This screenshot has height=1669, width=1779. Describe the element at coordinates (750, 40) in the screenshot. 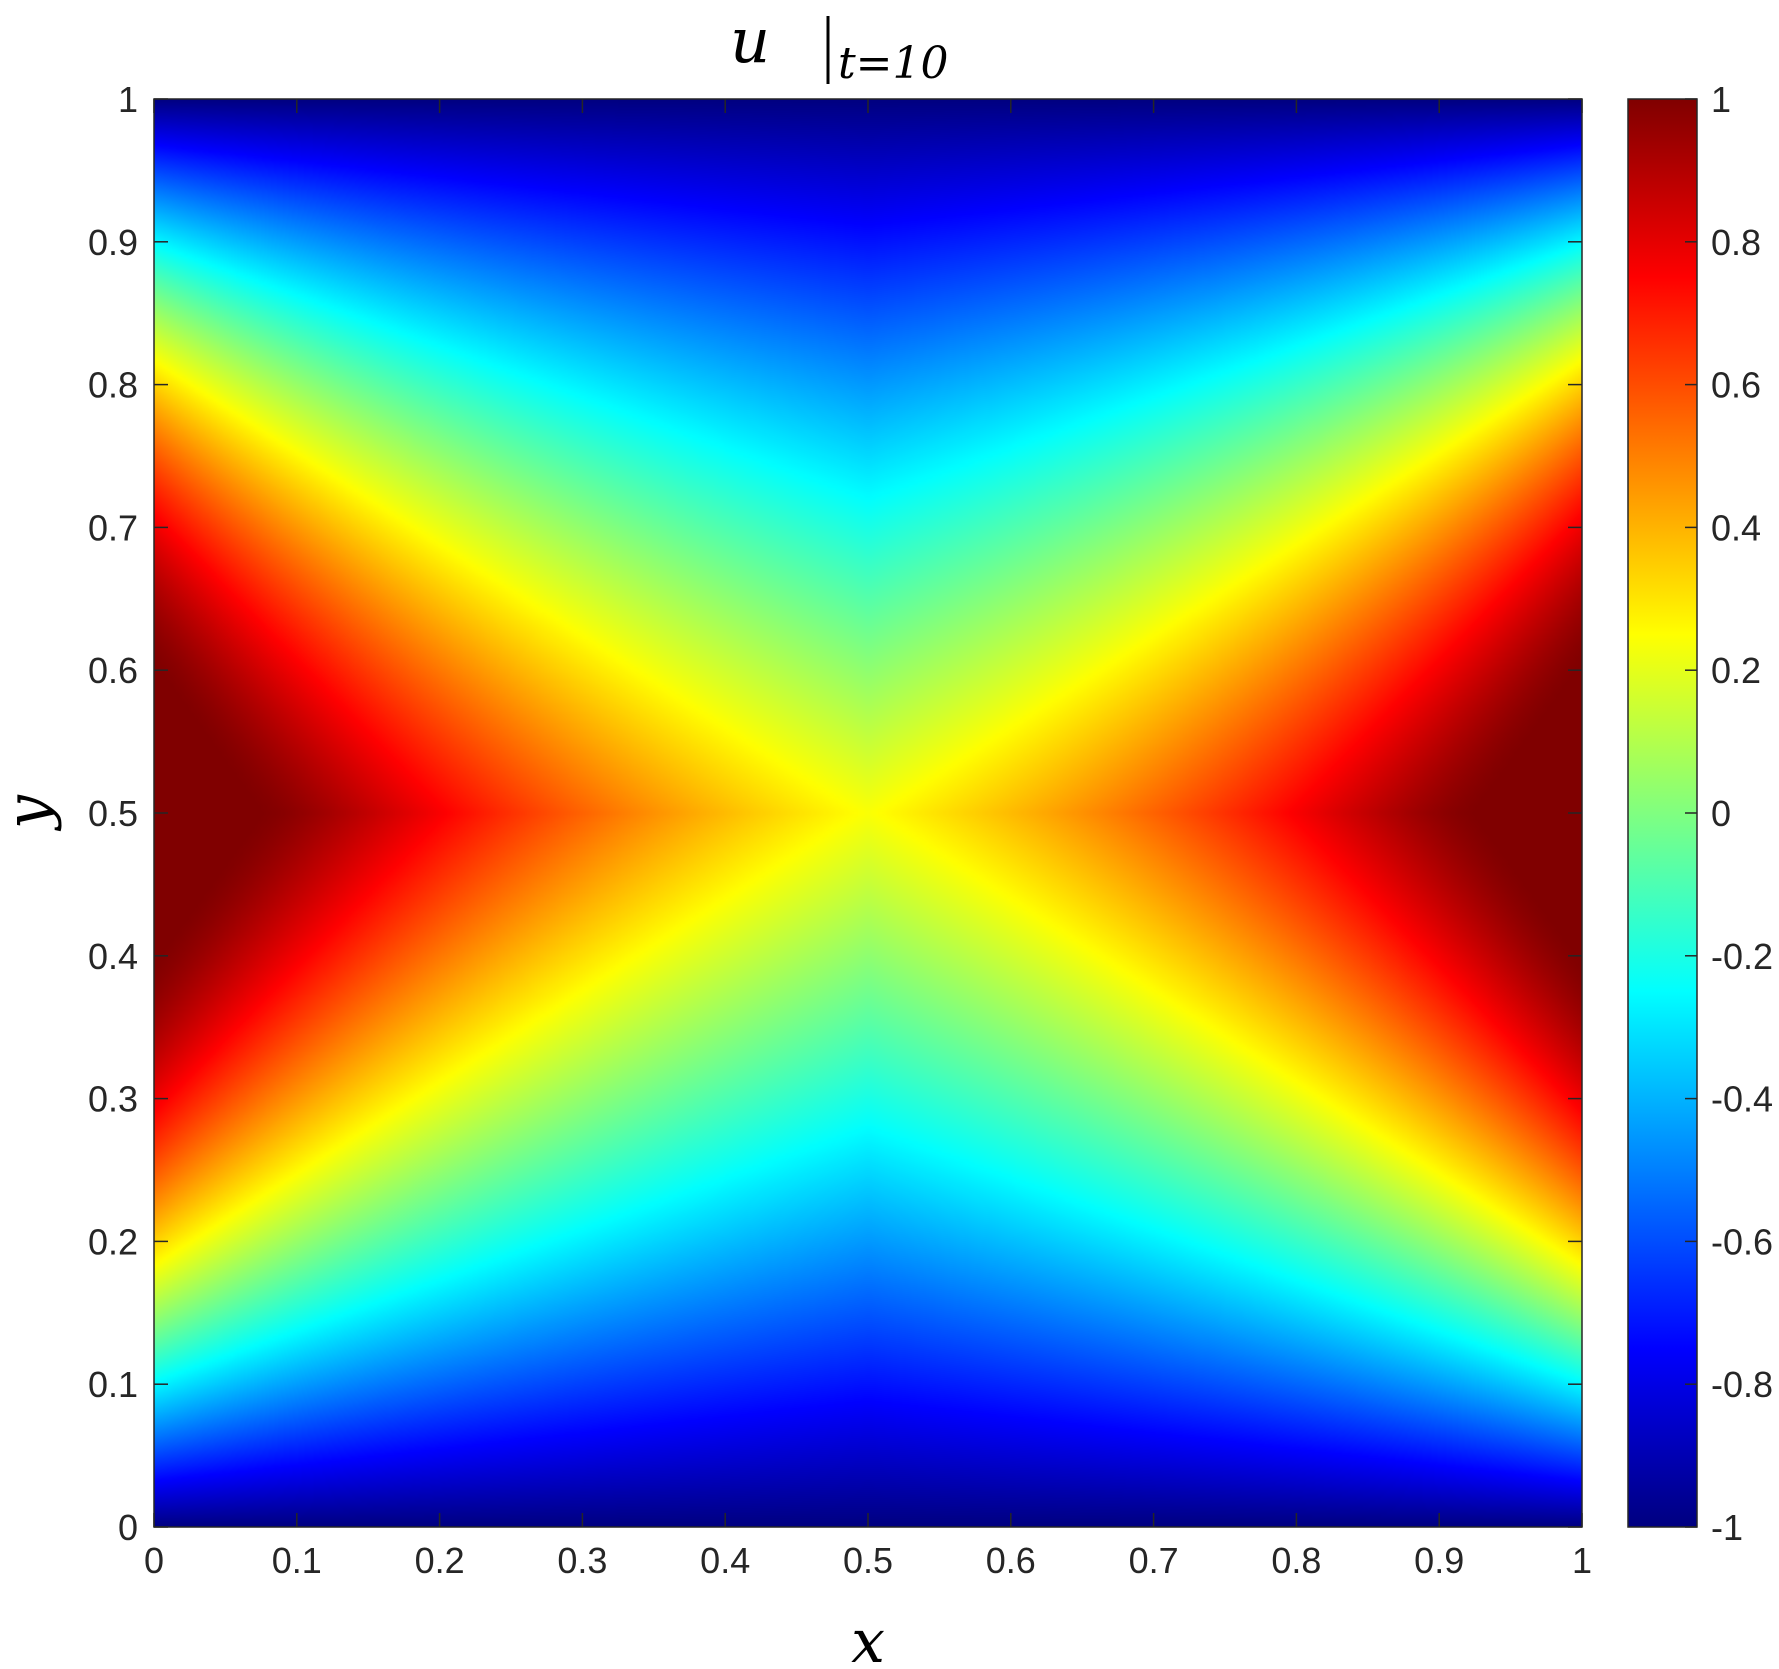

I see `chart-title-main: u` at that location.